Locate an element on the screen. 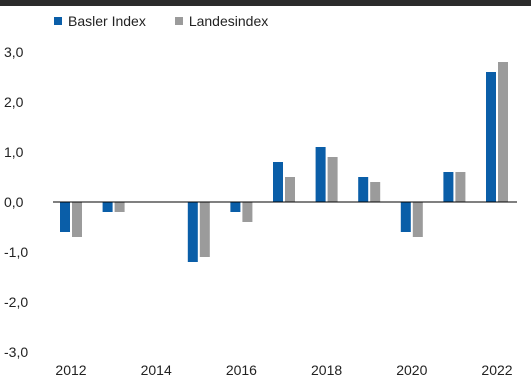 This screenshot has height=390, width=531. y-tick-label: -3,0 is located at coordinates (16, 352).